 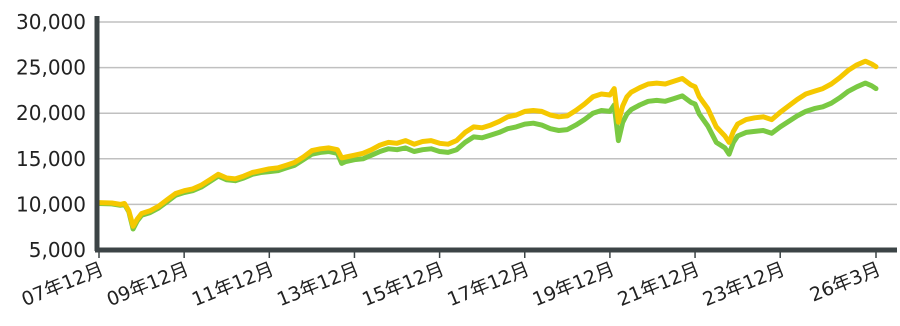 What do you see at coordinates (51, 204) in the screenshot?
I see `y-tick-label: 10,000` at bounding box center [51, 204].